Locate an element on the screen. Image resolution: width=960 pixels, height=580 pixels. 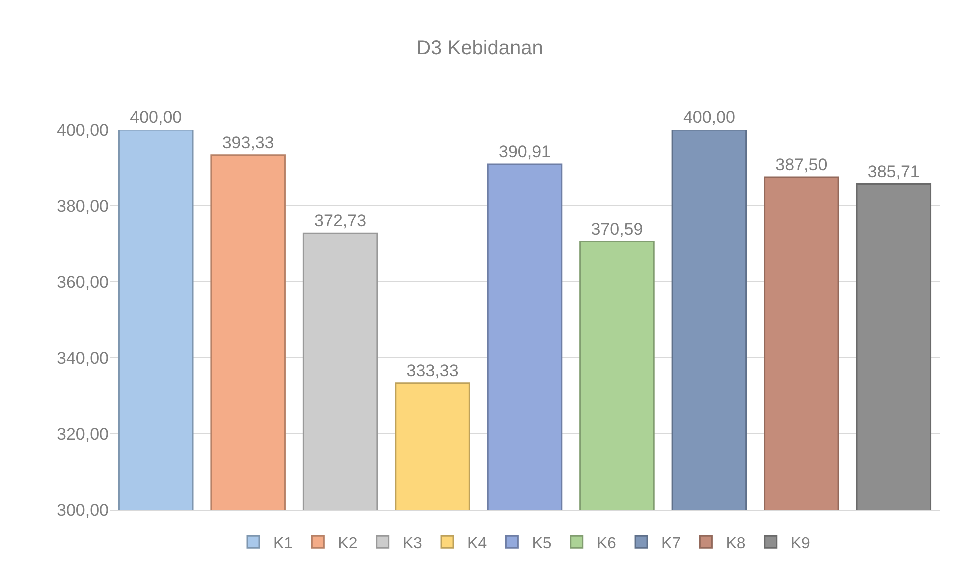
data-label: 387,50 is located at coordinates (802, 165).